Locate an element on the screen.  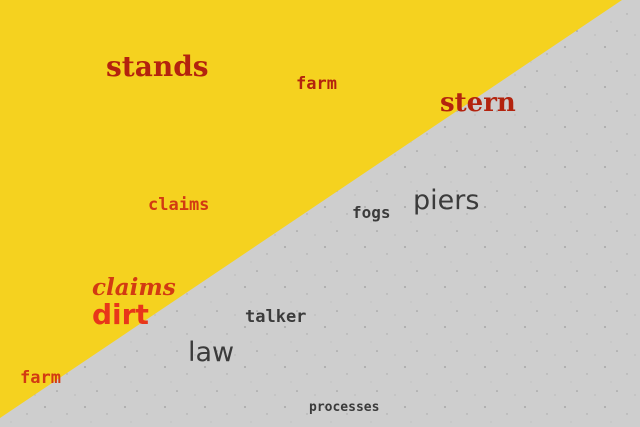
word-farm-bottom: farm is located at coordinates (40, 378).